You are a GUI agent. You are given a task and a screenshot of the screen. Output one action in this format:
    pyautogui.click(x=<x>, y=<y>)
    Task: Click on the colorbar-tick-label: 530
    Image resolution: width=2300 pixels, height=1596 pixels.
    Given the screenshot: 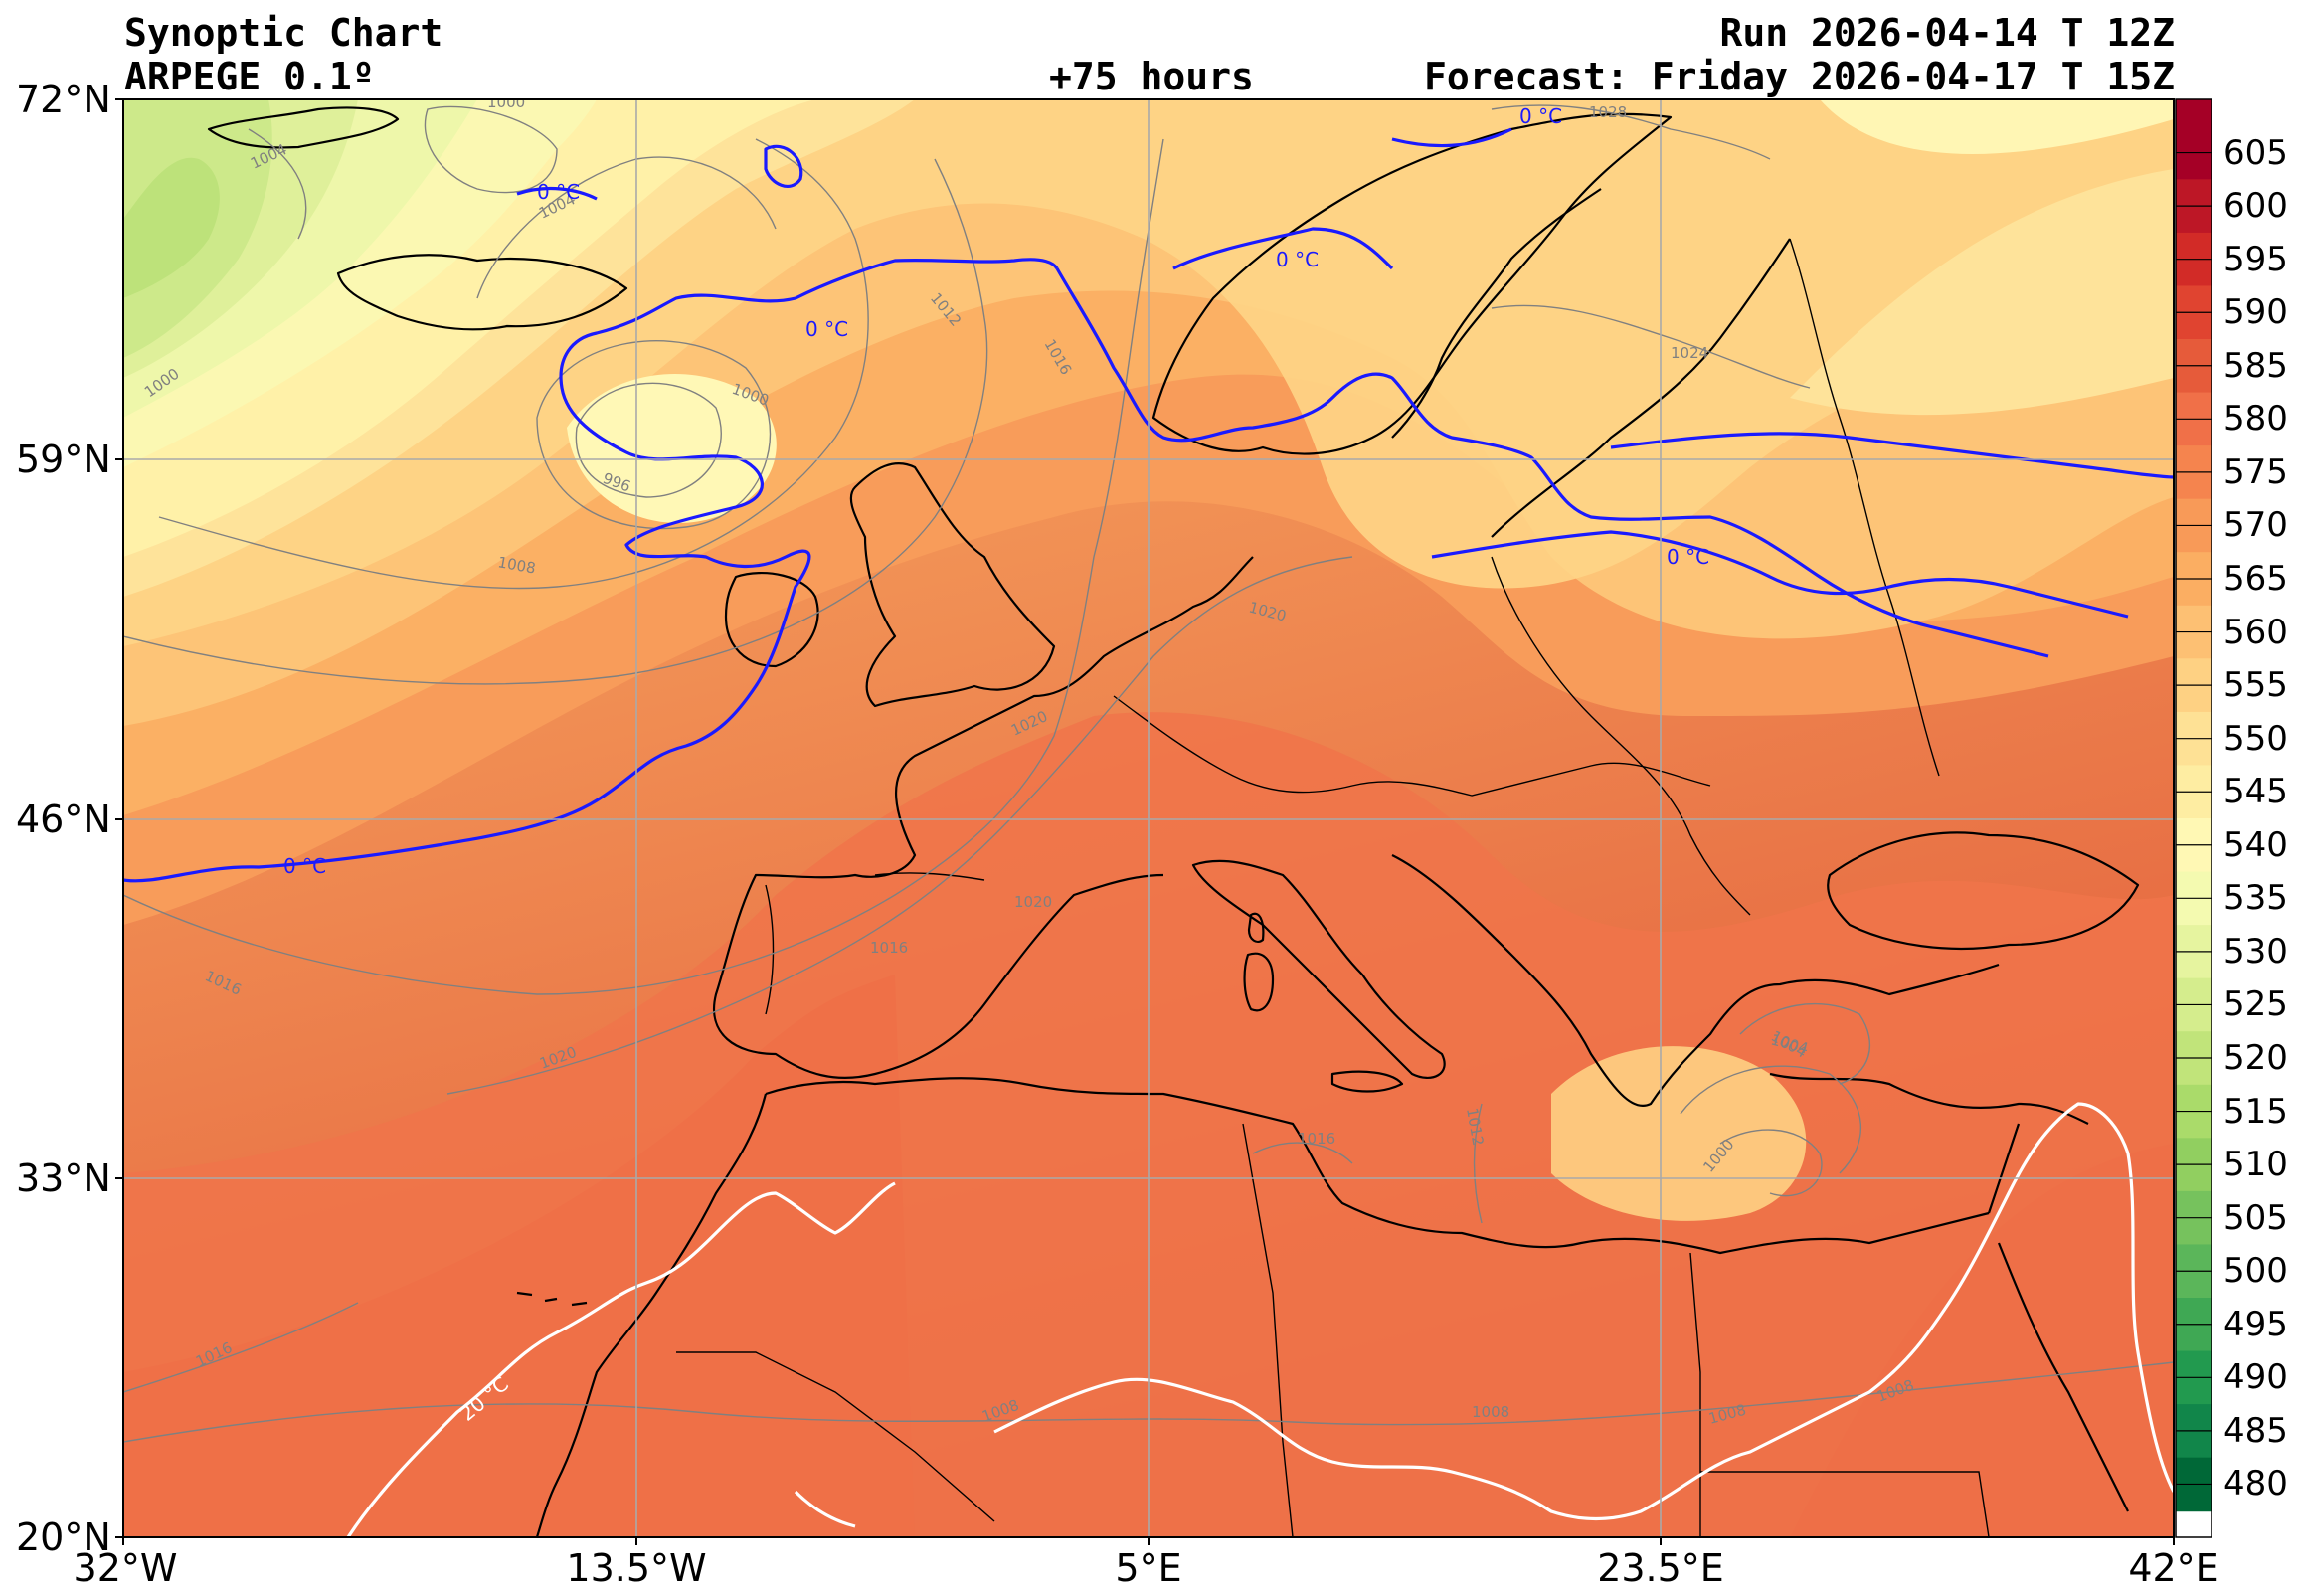 What is the action you would take?
    pyautogui.click(x=2255, y=952)
    